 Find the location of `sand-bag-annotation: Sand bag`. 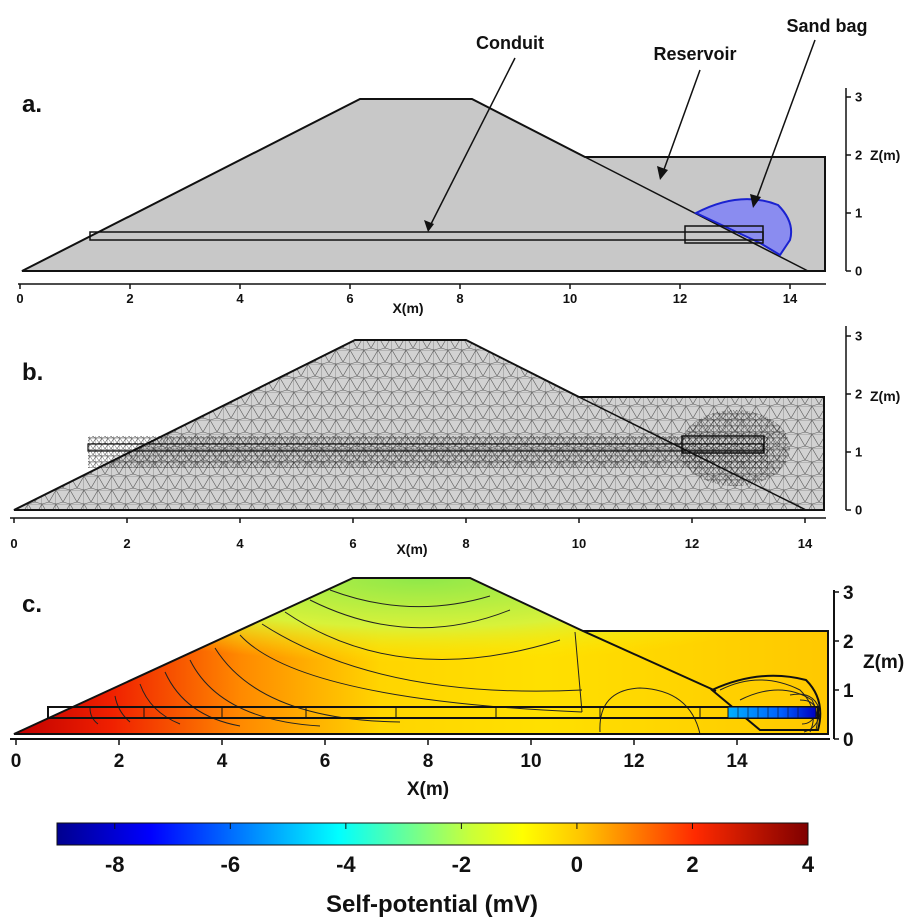

sand-bag-annotation: Sand bag is located at coordinates (826, 26).